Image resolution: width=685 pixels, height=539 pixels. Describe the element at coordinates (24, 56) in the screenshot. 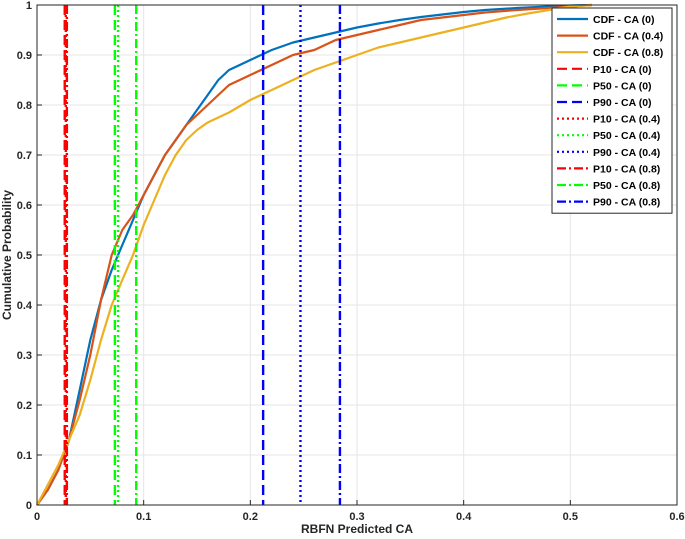

I see `y-tick-label: 0.9` at that location.